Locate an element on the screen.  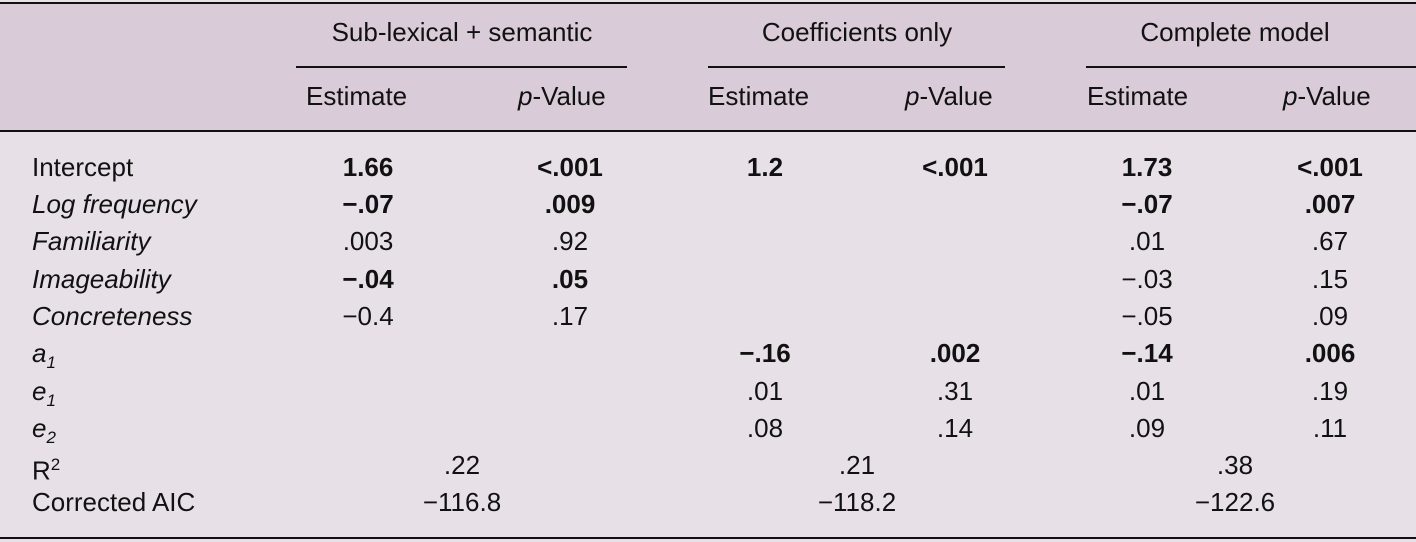
top-rule is located at coordinates (708, 3).